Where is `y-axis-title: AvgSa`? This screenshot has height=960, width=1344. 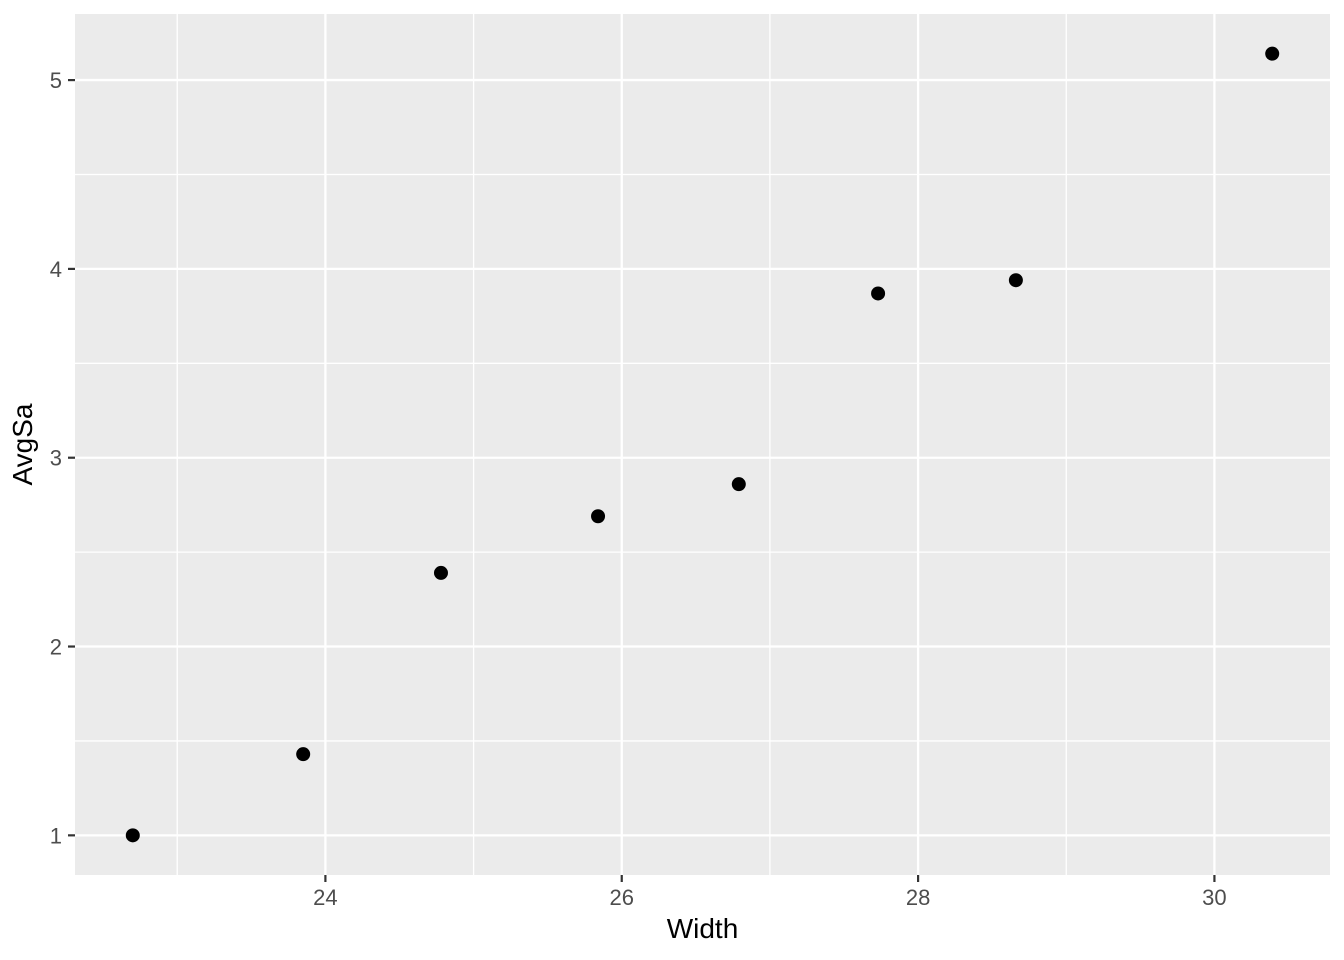
y-axis-title: AvgSa is located at coordinates (22, 444).